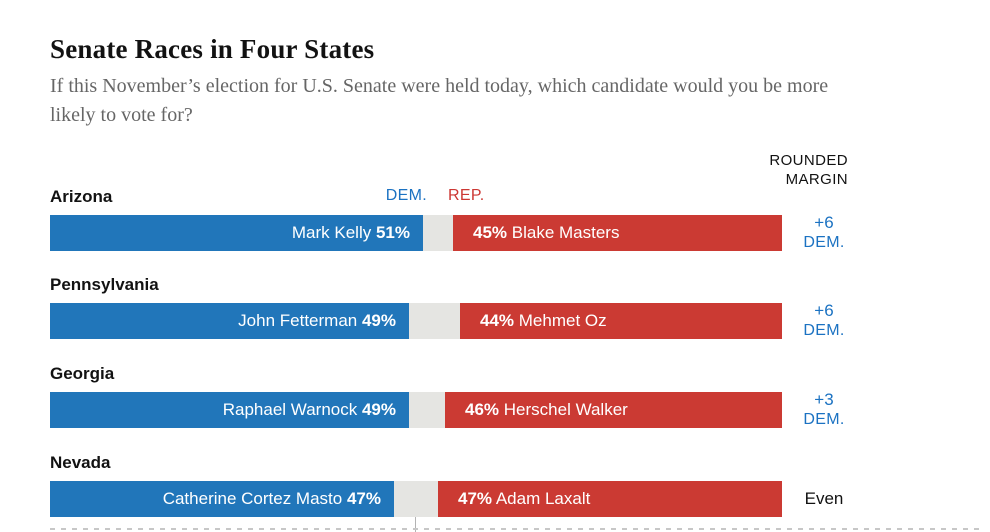  I want to click on rounded-margin-header-line1: ROUNDED, so click(808, 160).